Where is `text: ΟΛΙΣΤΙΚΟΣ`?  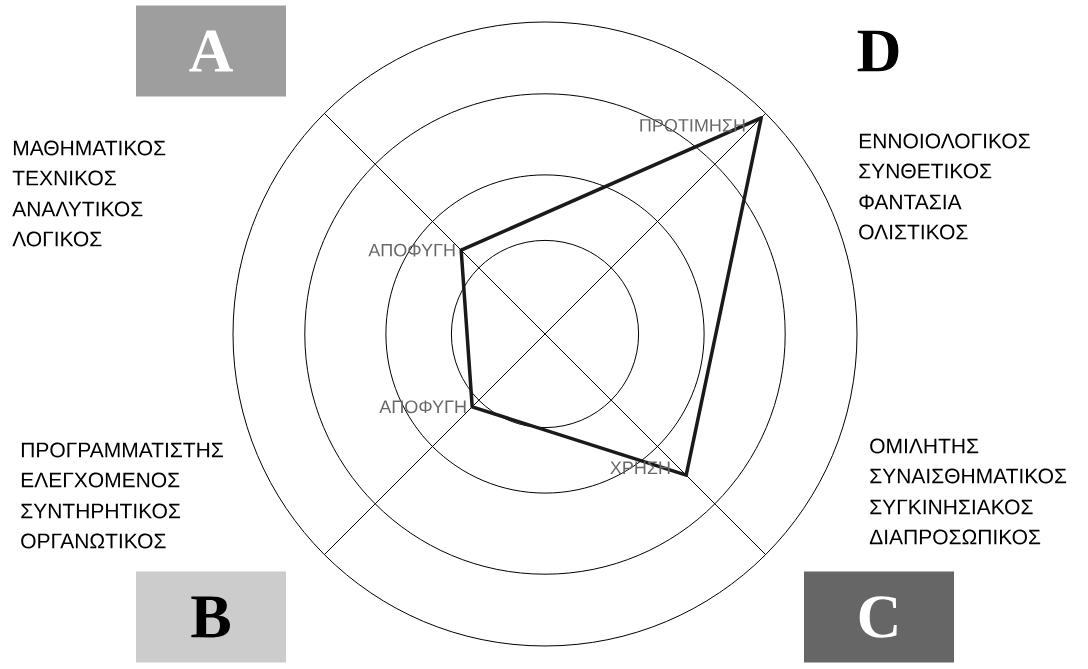
text: ΟΛΙΣΤΙΚΟΣ is located at coordinates (913, 232).